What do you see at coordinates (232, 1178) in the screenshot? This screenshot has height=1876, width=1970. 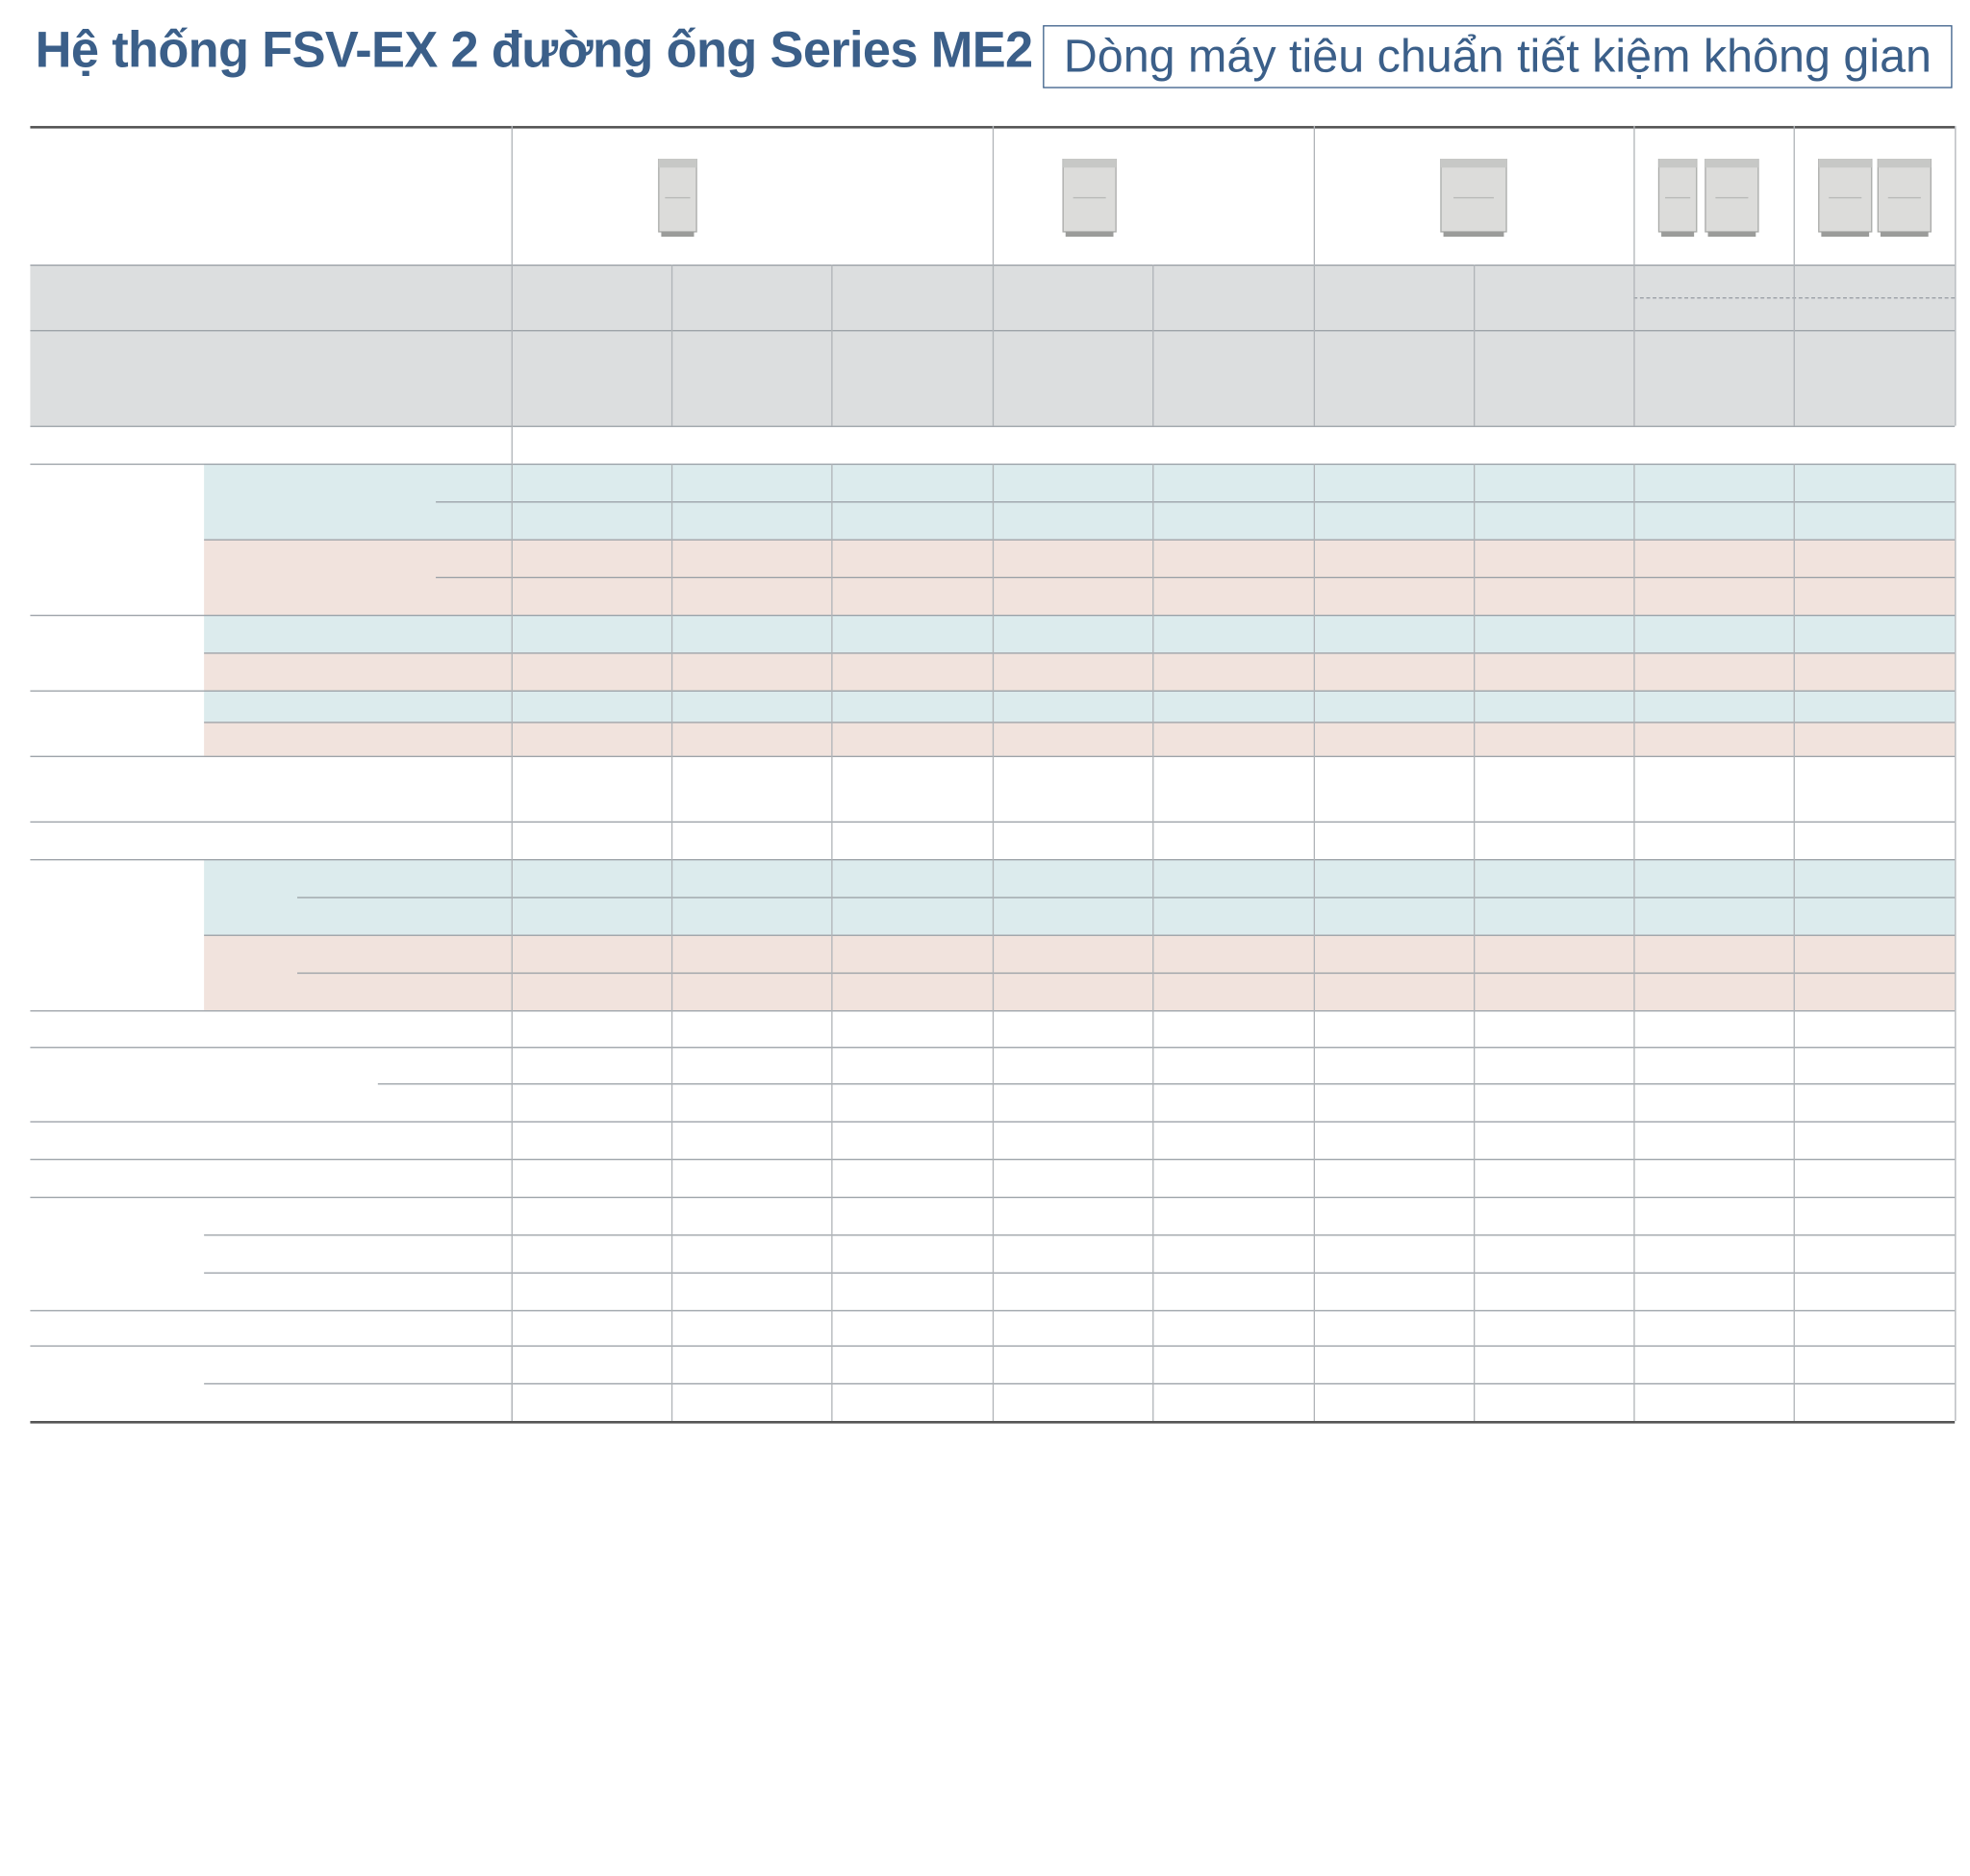 I see `row-label-static-pressure` at bounding box center [232, 1178].